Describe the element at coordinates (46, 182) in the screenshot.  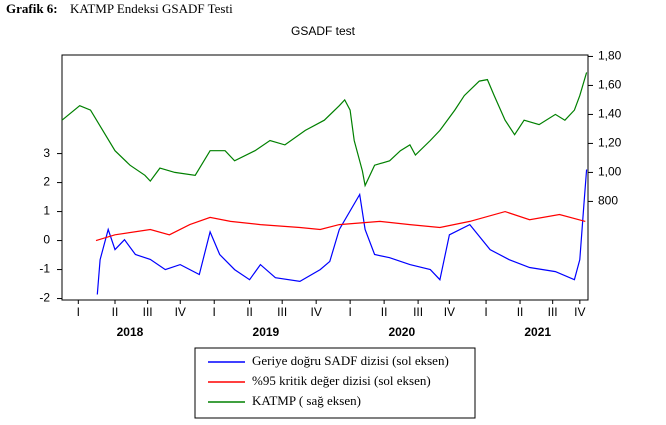
I see `y-tick-label: 2` at that location.